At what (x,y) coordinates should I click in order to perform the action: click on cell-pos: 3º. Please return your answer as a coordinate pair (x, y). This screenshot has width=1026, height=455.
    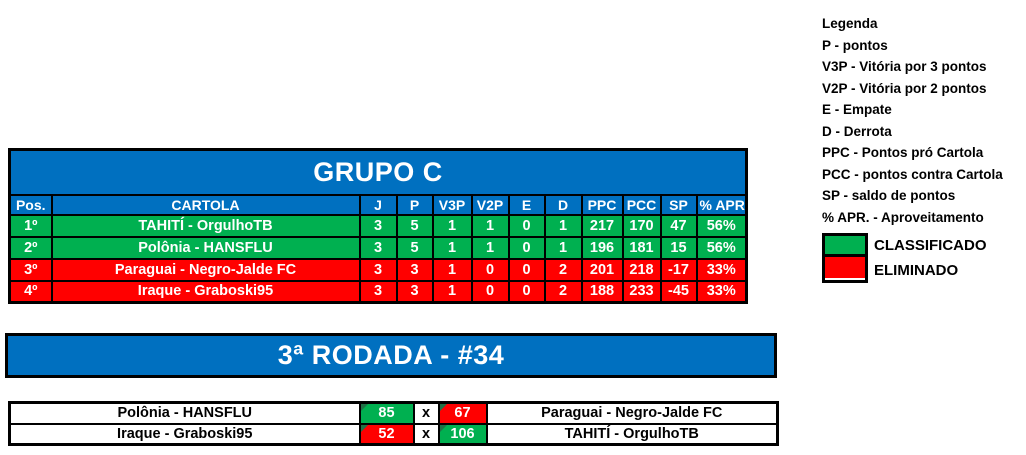
    Looking at the image, I should click on (30, 269).